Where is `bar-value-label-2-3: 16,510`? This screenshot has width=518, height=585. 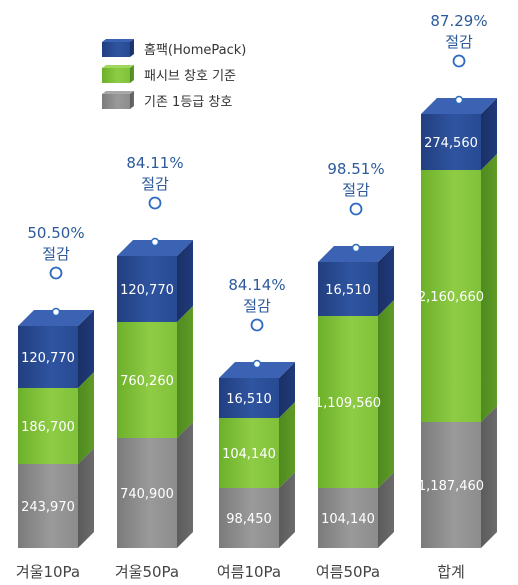
bar-value-label-2-3: 16,510 is located at coordinates (348, 290).